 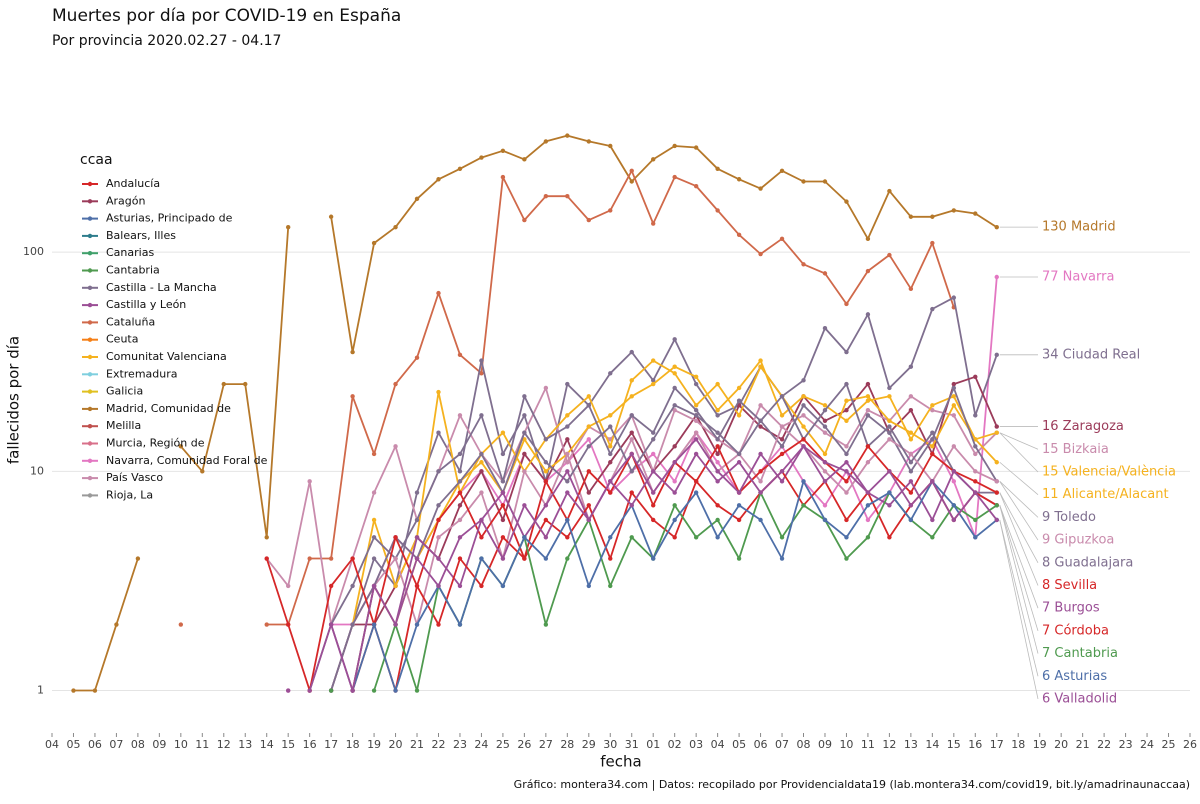 What do you see at coordinates (589, 744) in the screenshot?
I see `x-tick-label: 29` at bounding box center [589, 744].